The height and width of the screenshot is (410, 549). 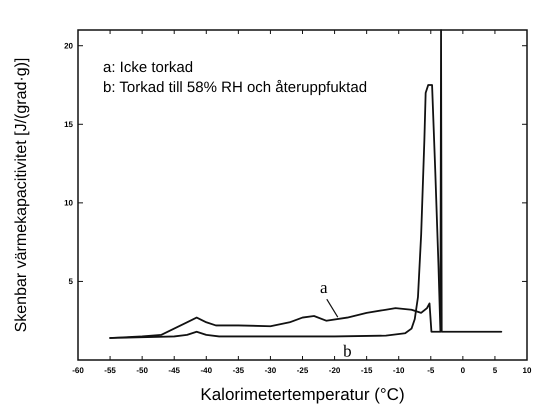 What do you see at coordinates (69, 46) in the screenshot?
I see `y-tick-label: 20` at bounding box center [69, 46].